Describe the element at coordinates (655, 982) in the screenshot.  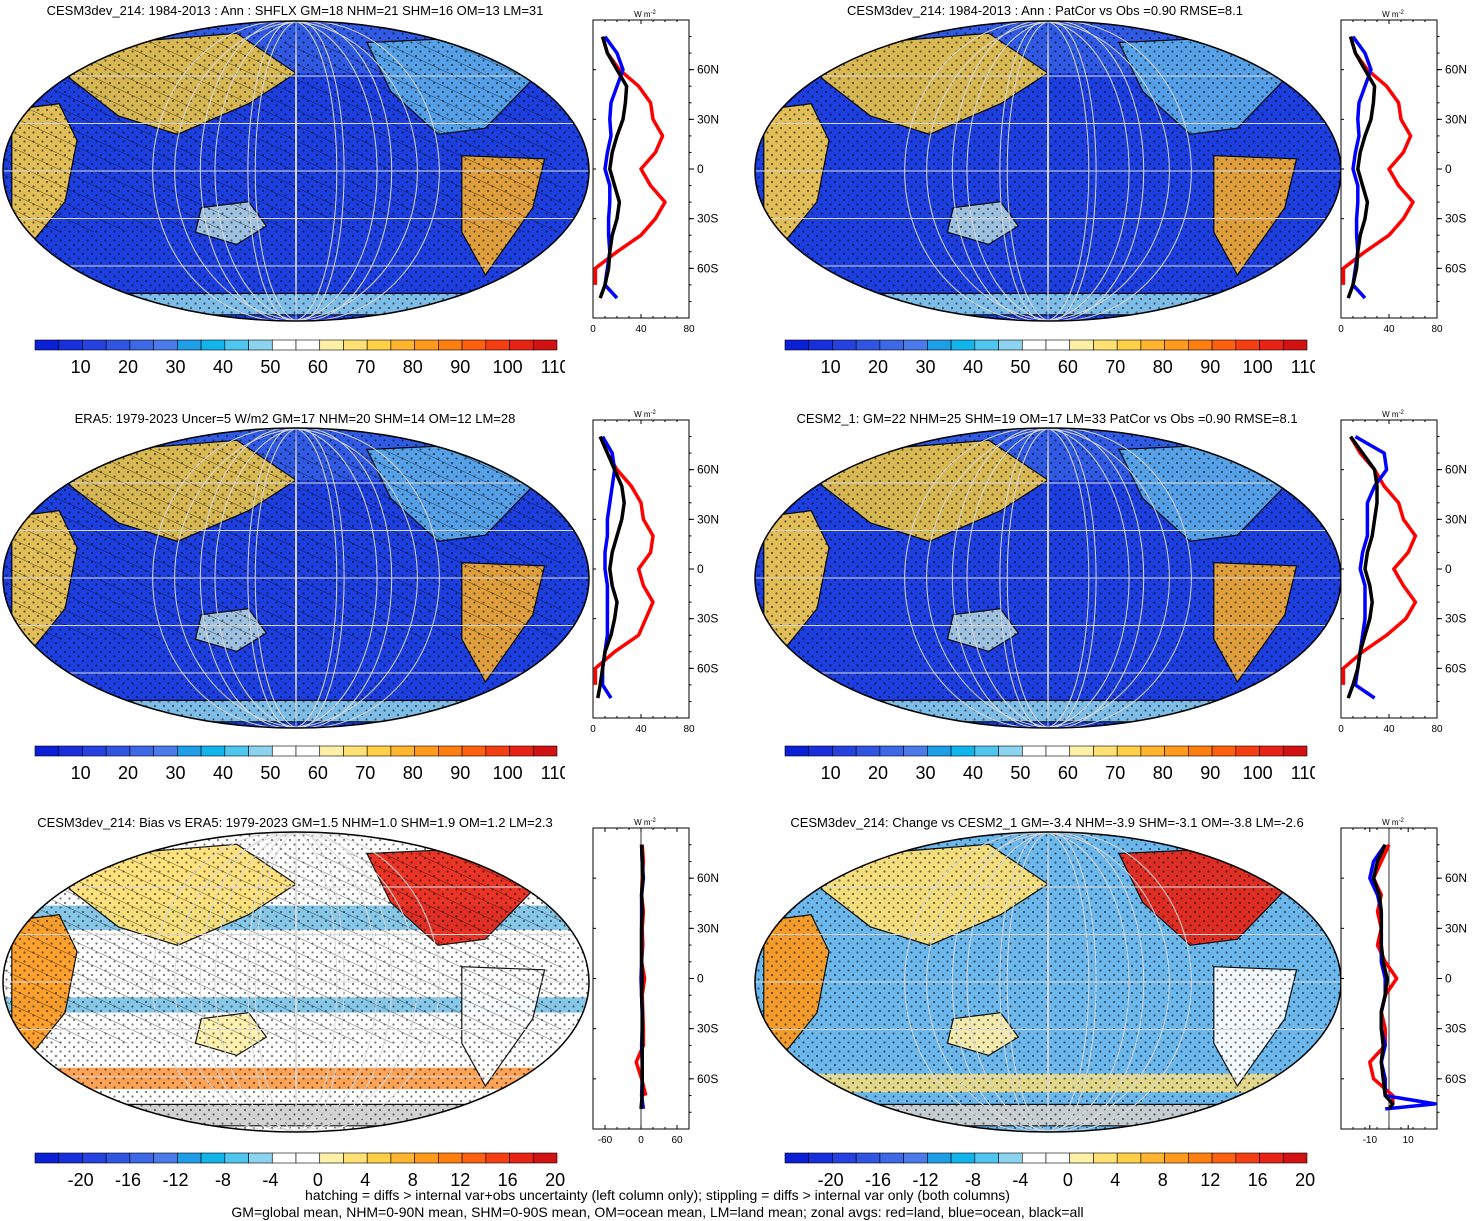
I see `zonal-plot-5: W m-2 60N 30N 0 30S 60S -60 0 60` at that location.